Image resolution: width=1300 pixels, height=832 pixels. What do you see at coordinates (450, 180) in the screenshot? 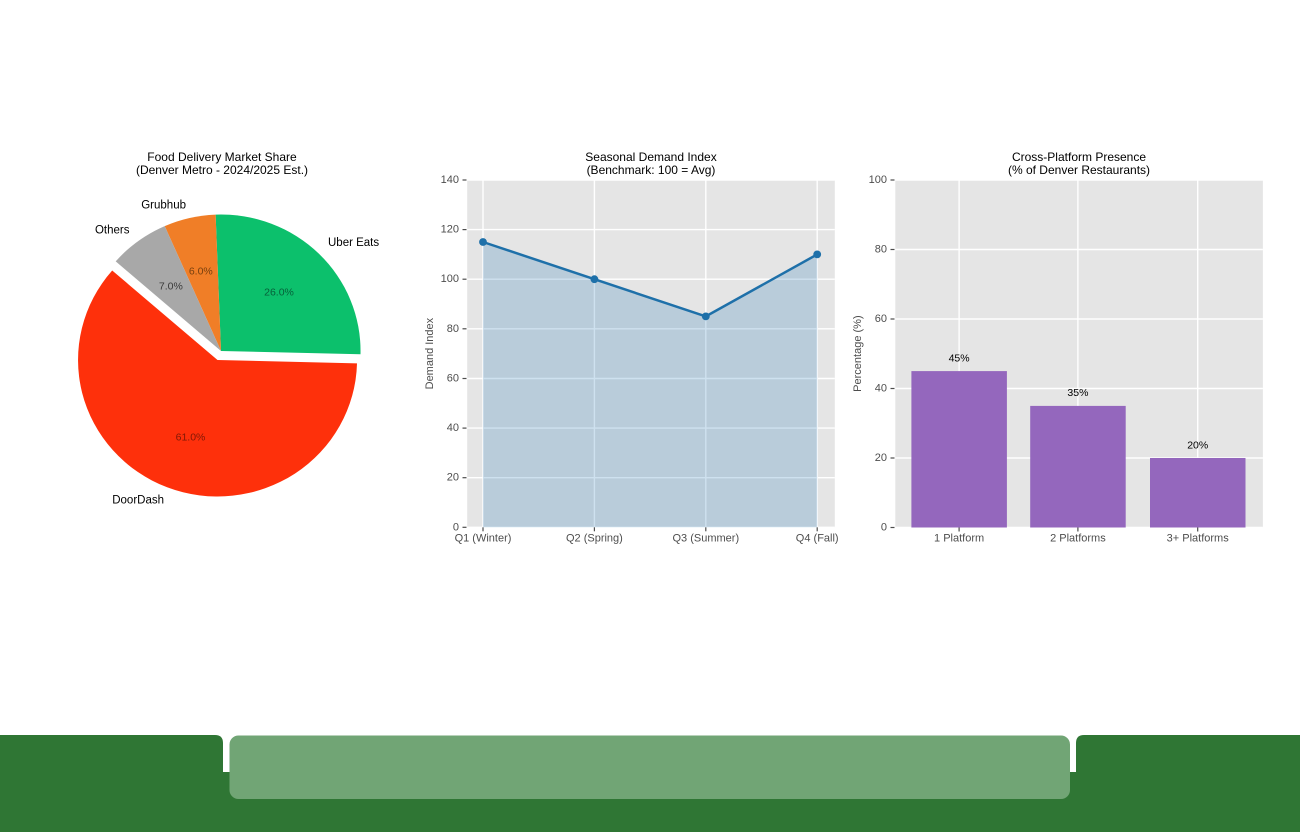
I see `svg-text: 140` at bounding box center [450, 180].